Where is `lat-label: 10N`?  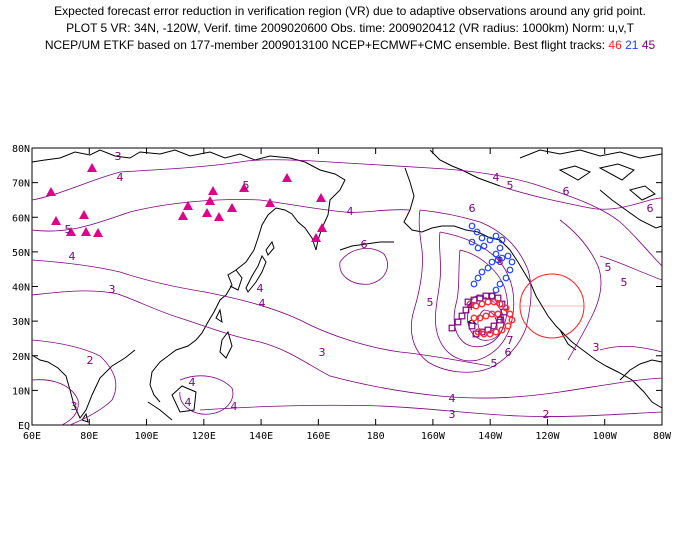 lat-label: 10N is located at coordinates (21, 391).